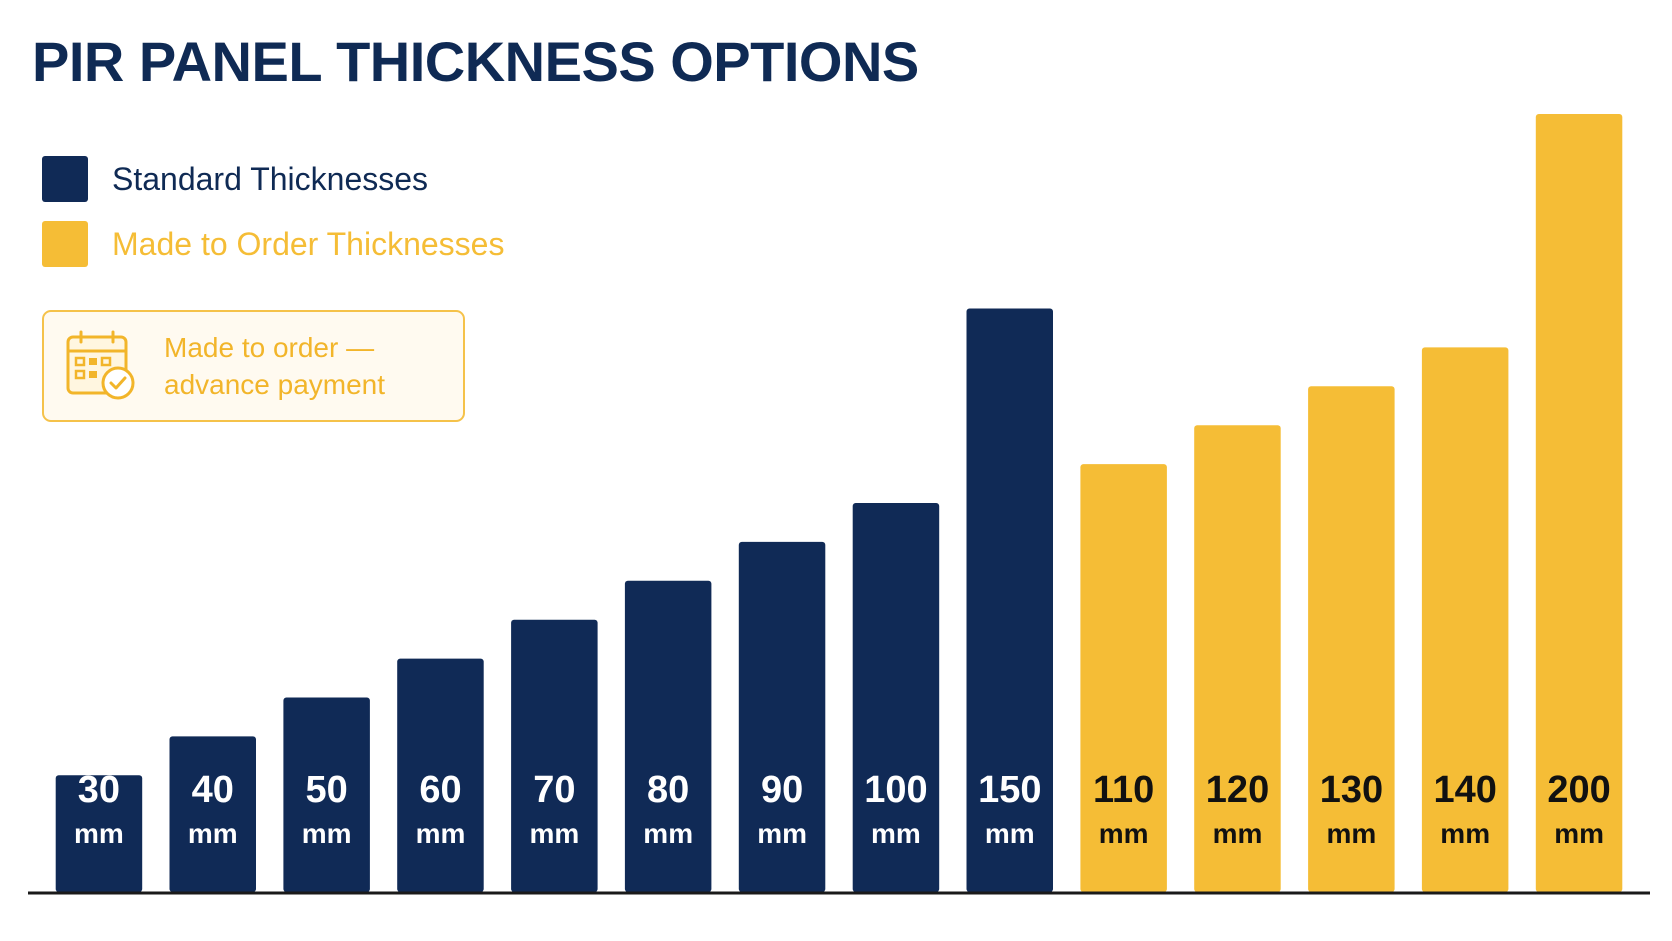  I want to click on bar-label-value: 30, so click(99, 790).